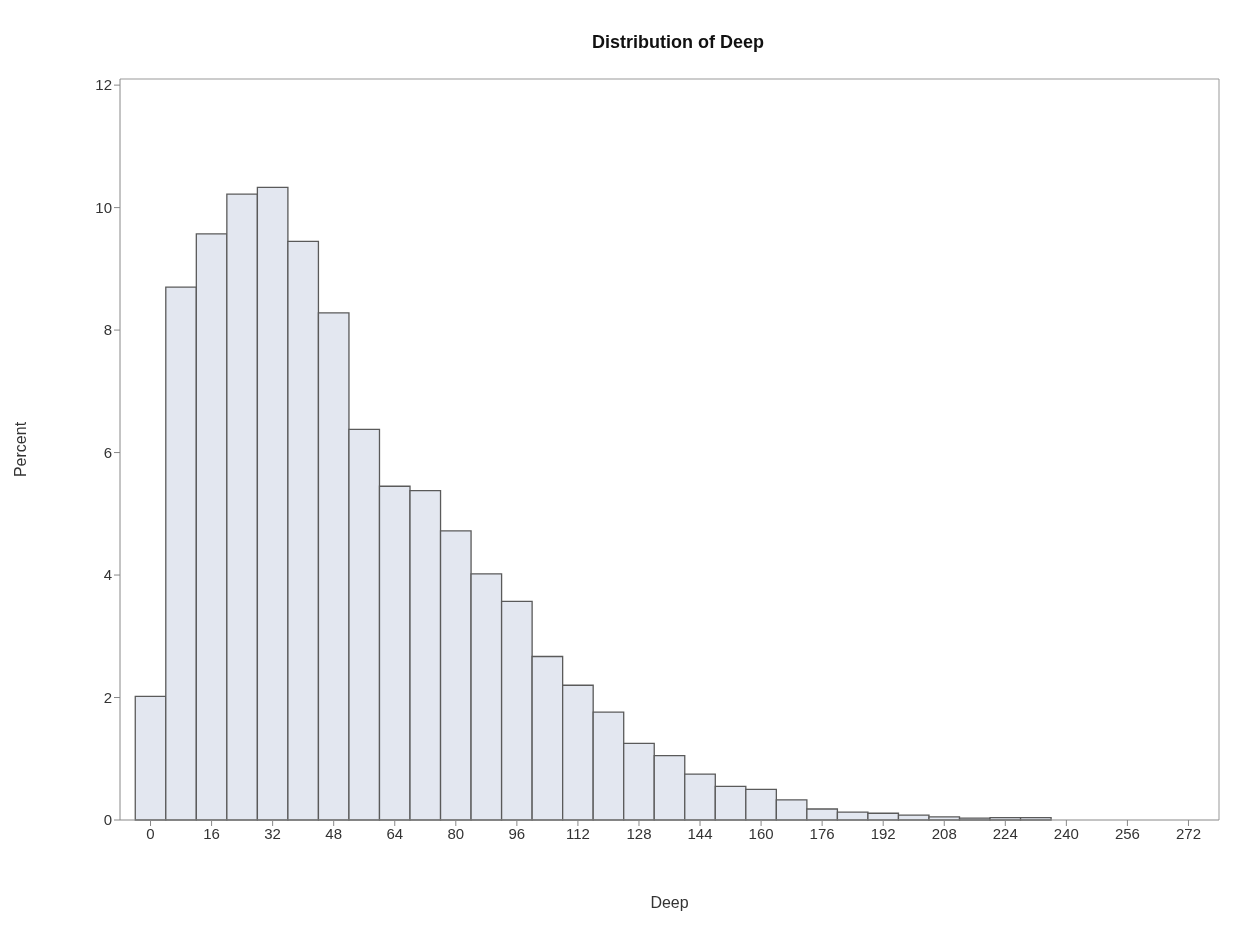  I want to click on x-tick-label: 32, so click(272, 833).